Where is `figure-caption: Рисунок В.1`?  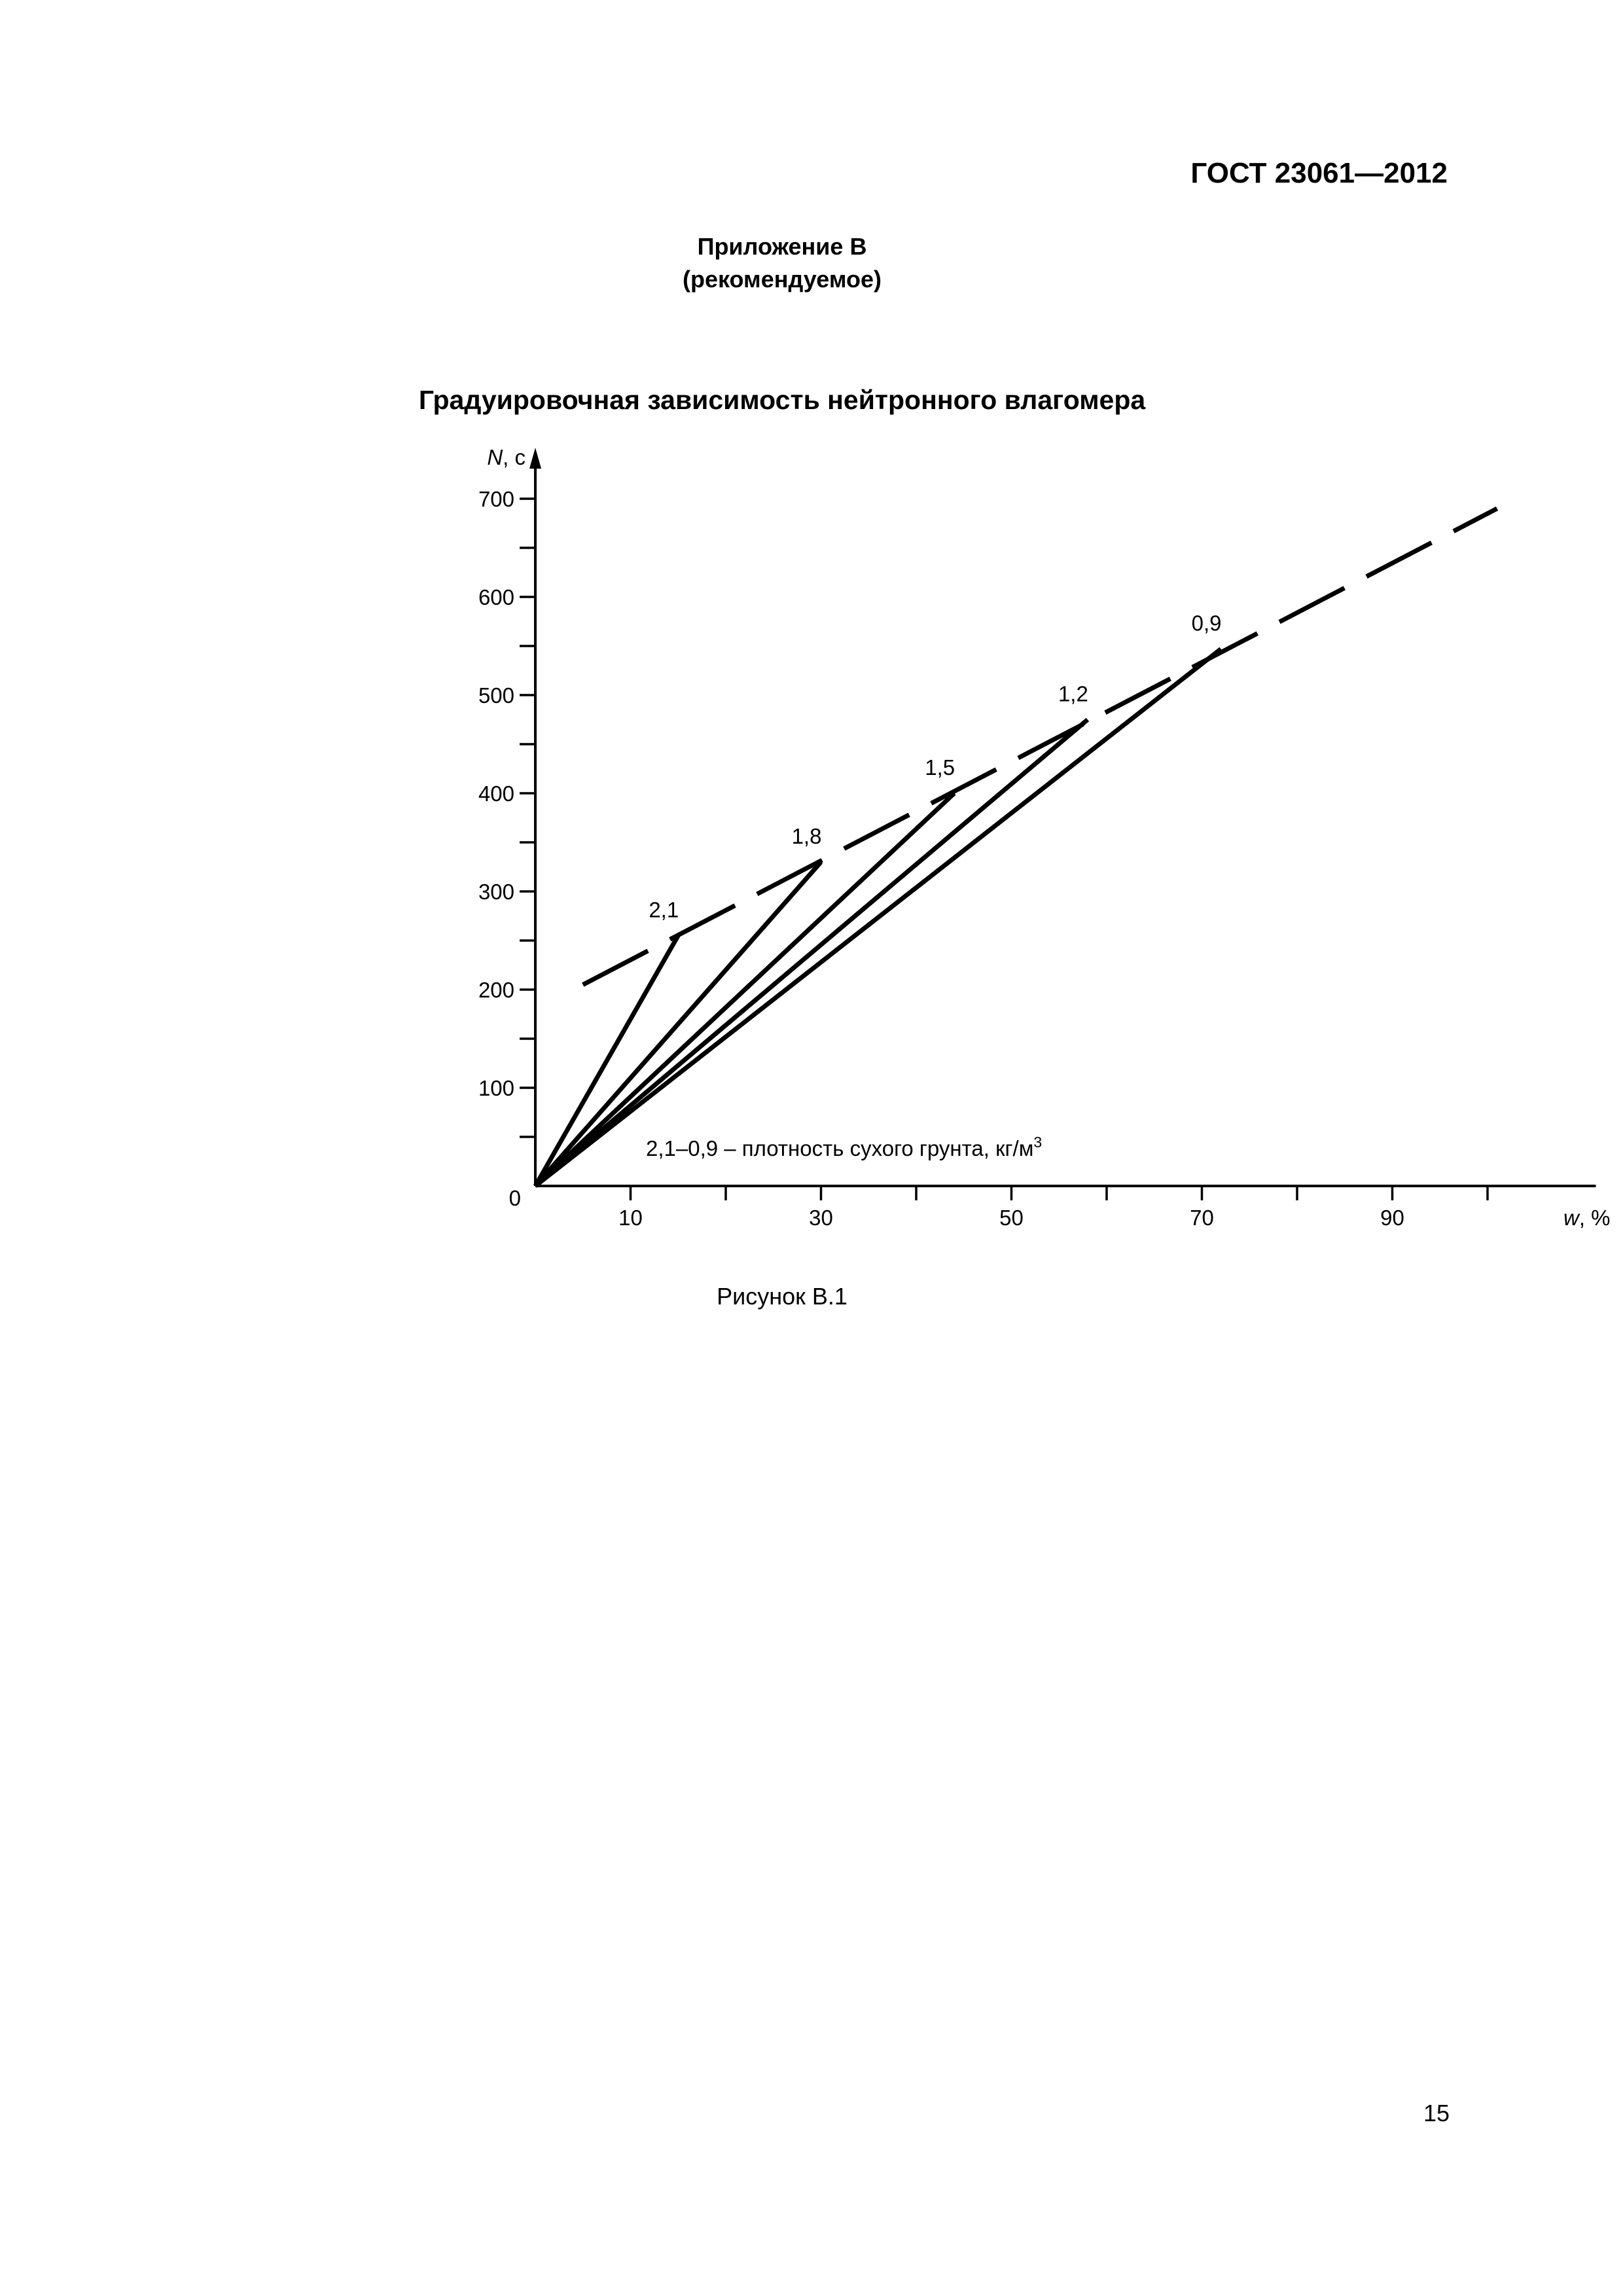
figure-caption: Рисунок В.1 is located at coordinates (782, 1296).